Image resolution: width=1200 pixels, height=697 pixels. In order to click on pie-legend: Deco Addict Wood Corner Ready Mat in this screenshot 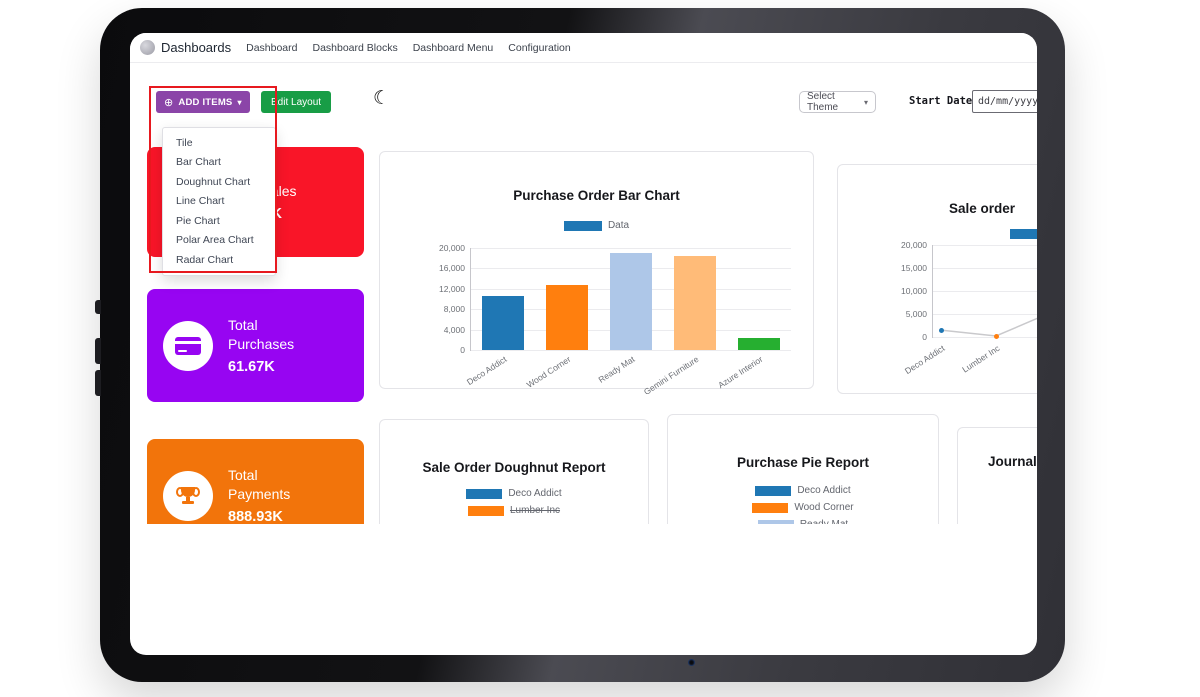, I will do `click(803, 504)`.